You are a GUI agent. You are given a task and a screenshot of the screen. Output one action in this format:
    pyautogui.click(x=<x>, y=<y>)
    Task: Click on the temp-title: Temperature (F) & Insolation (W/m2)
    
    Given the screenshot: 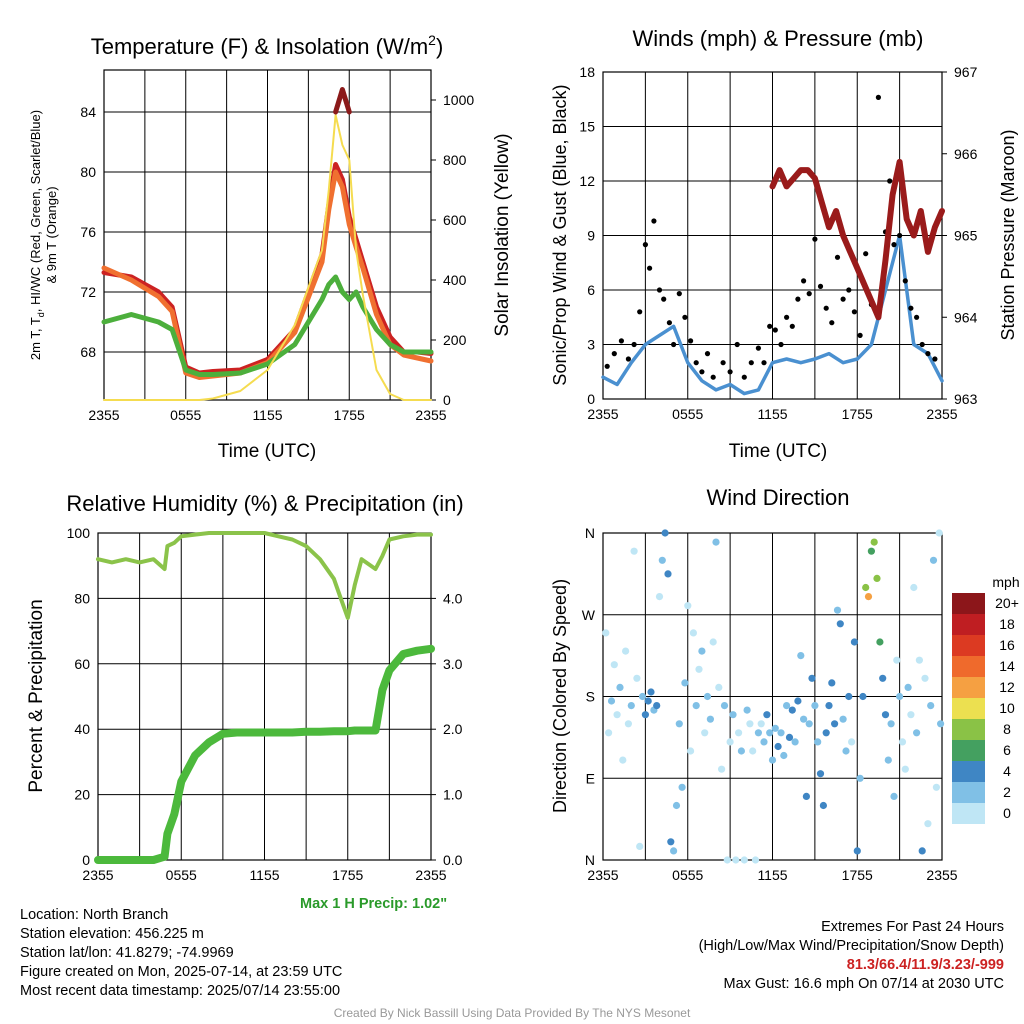 What is the action you would take?
    pyautogui.click(x=267, y=45)
    